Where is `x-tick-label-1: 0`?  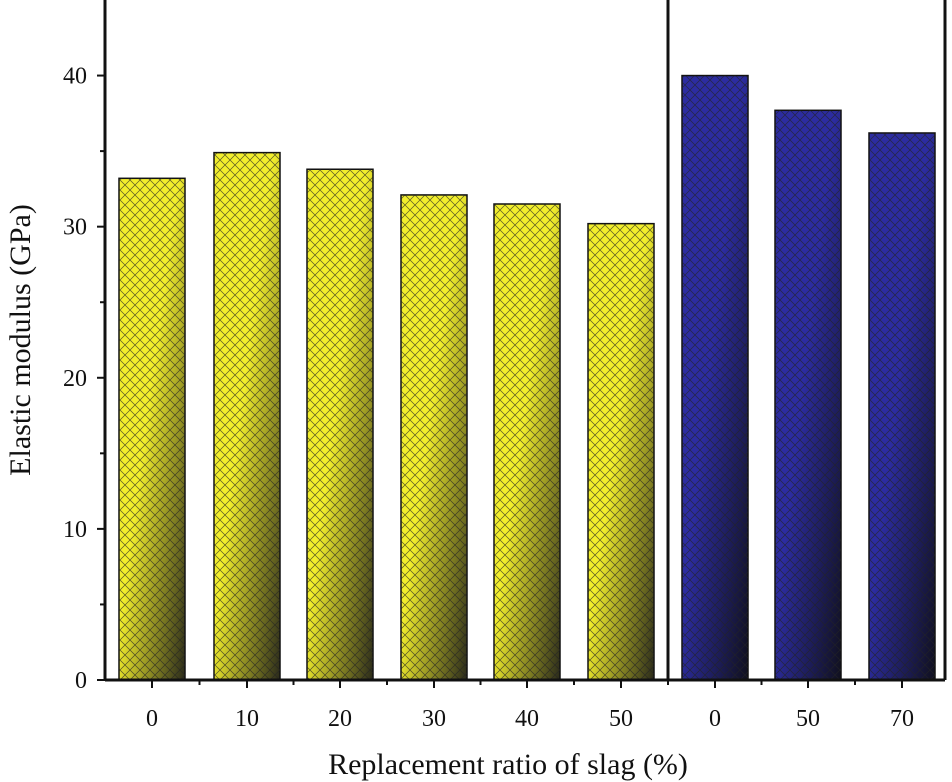
x-tick-label-1: 0 is located at coordinates (152, 719).